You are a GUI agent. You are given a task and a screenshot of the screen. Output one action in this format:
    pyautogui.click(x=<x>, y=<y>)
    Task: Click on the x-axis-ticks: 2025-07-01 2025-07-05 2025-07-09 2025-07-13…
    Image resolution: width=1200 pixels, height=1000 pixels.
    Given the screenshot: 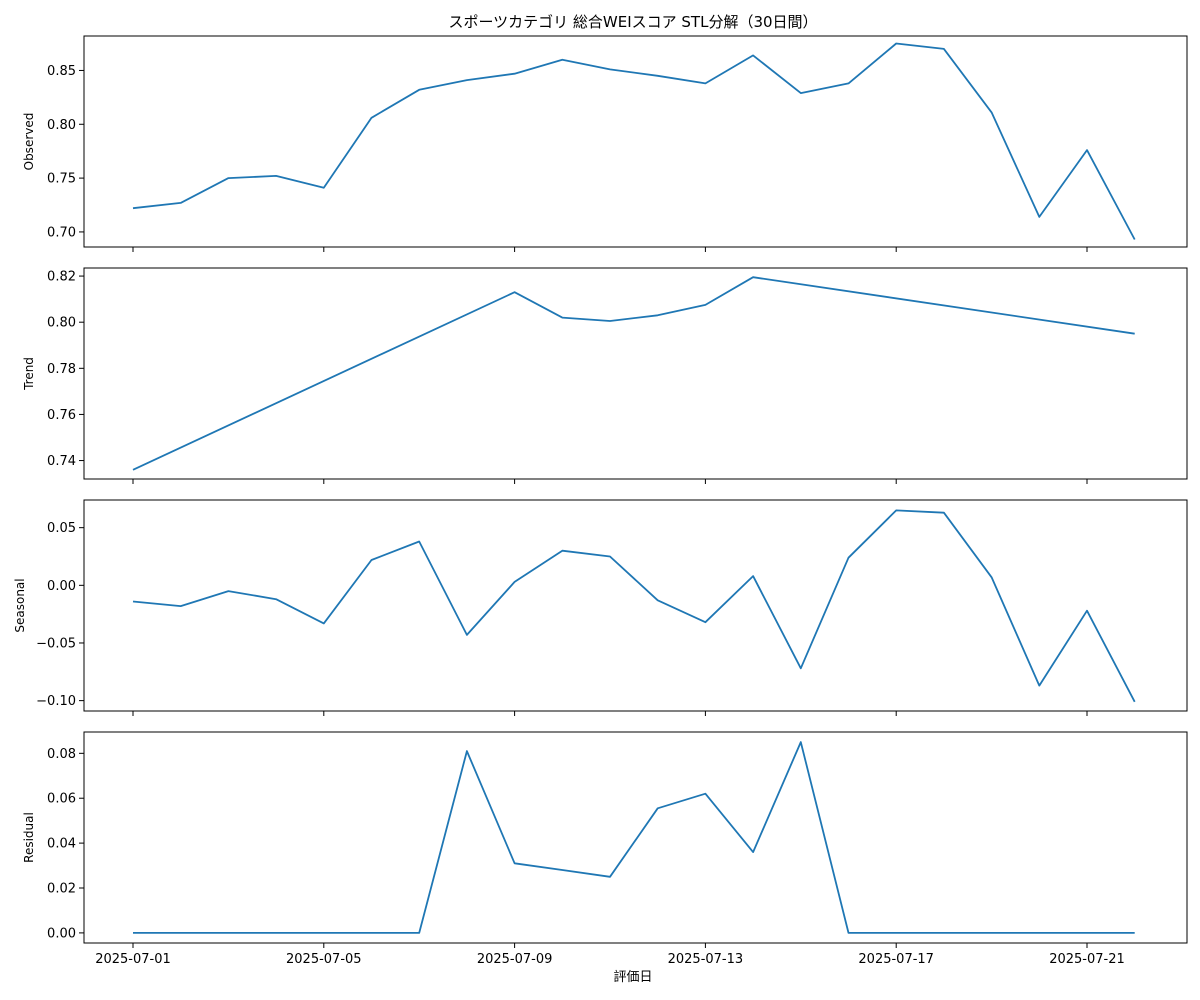 What is the action you would take?
    pyautogui.click(x=610, y=959)
    